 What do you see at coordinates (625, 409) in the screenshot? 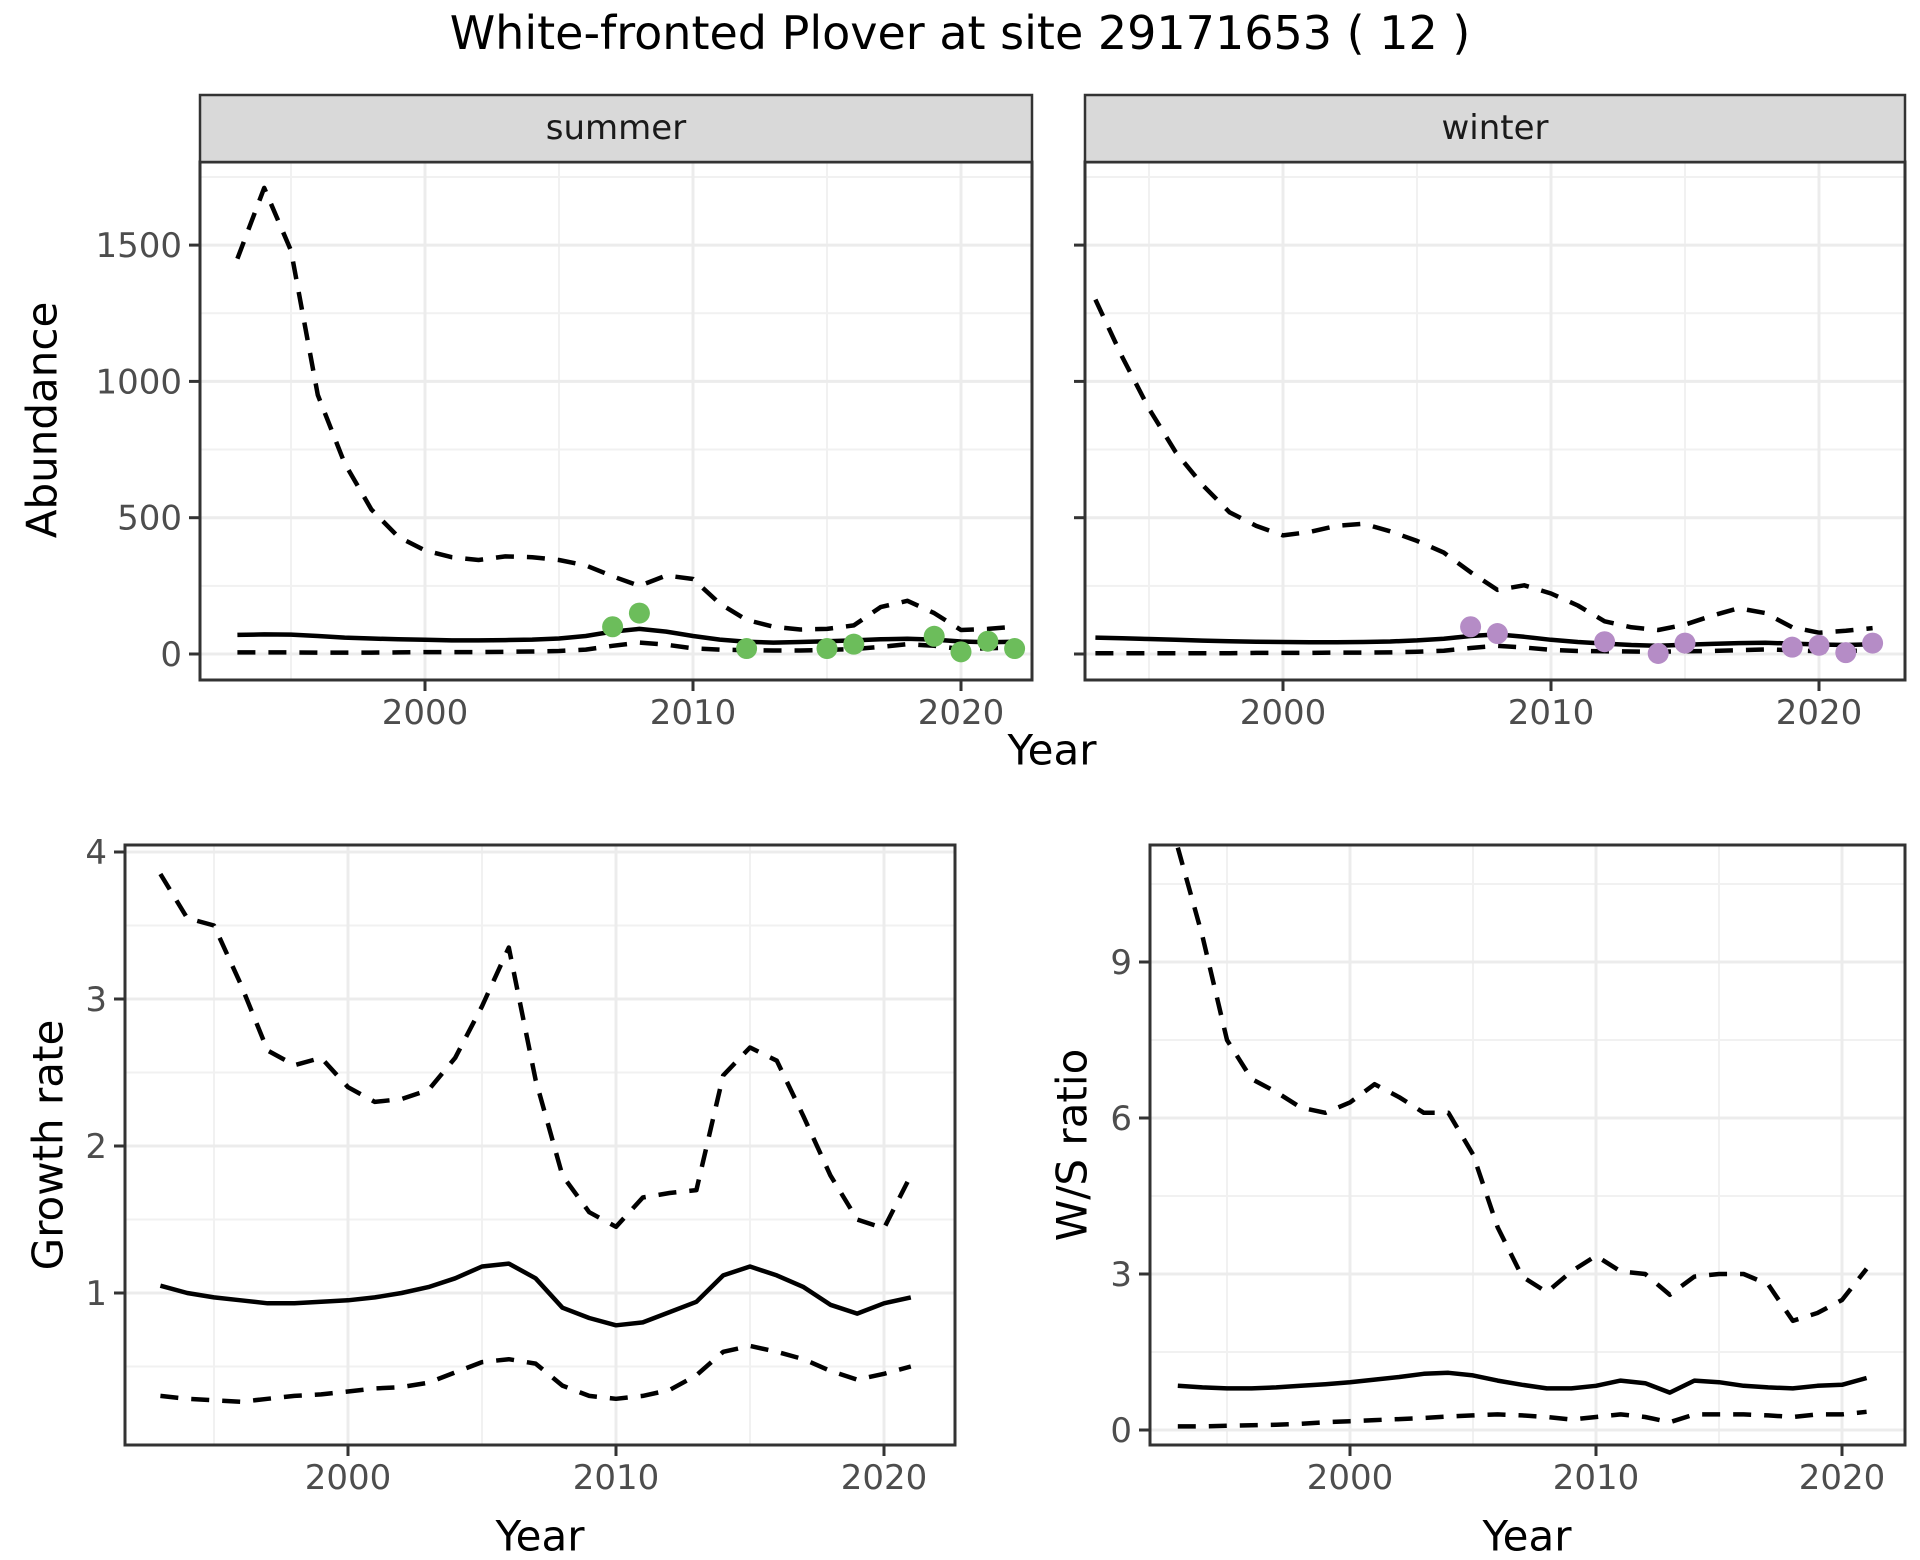
I see `abundance-summer-upper-95CI-line` at bounding box center [625, 409].